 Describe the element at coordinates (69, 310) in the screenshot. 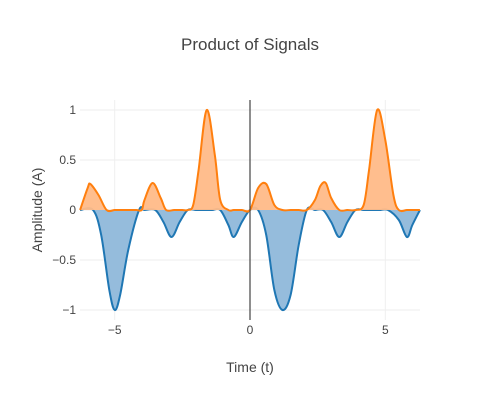

I see `y-tick-label: −1` at that location.